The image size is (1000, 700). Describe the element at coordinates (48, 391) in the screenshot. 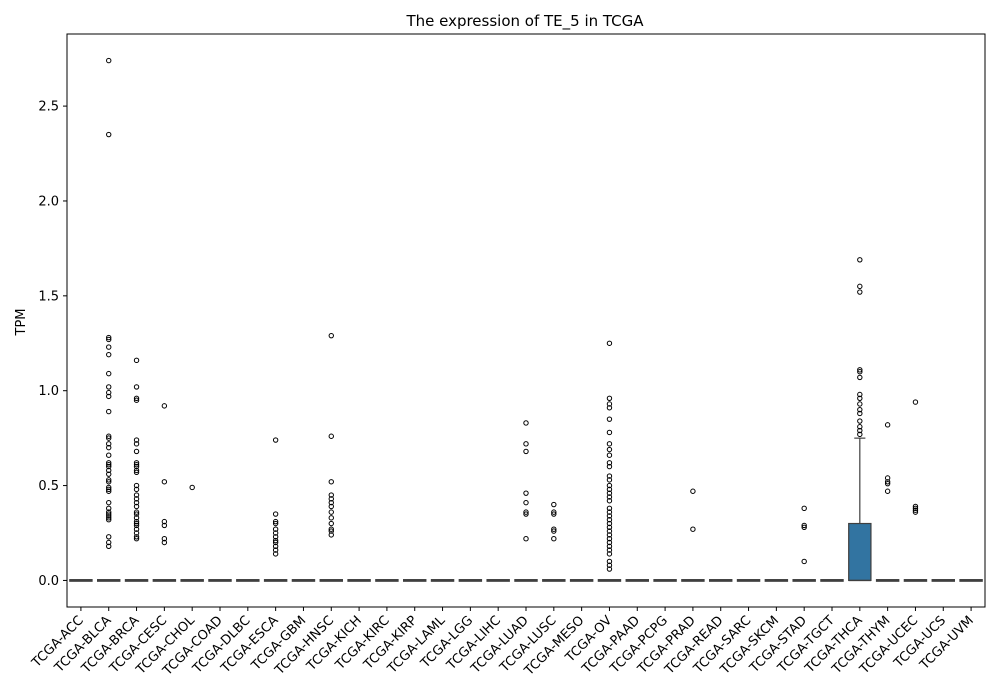

I see `y-tick-label: 1.0` at that location.